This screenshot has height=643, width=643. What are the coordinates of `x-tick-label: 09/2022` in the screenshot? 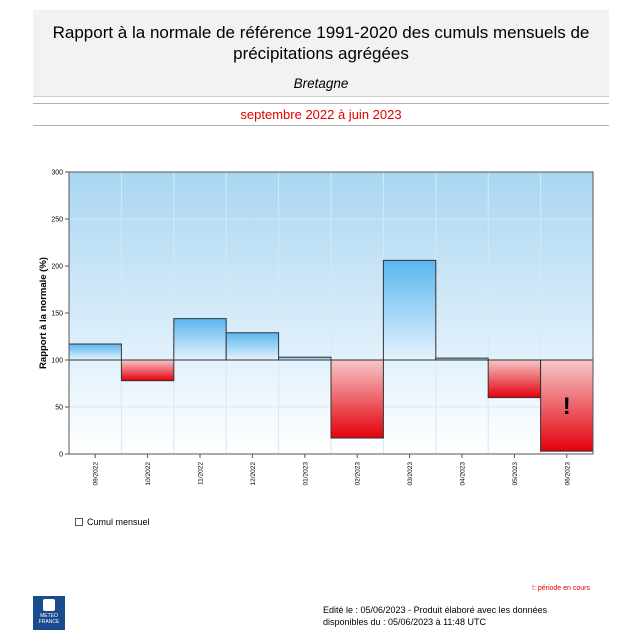 It's located at (96, 474).